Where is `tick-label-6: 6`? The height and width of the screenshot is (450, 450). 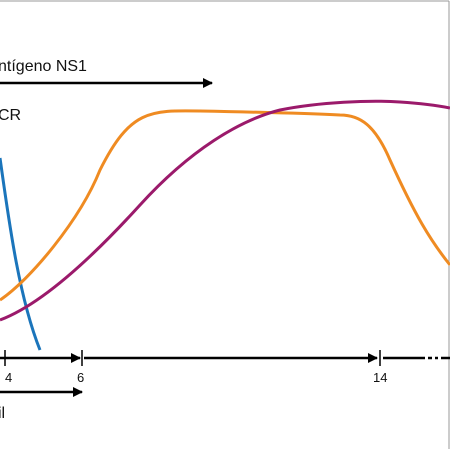
tick-label-6: 6 is located at coordinates (80, 377).